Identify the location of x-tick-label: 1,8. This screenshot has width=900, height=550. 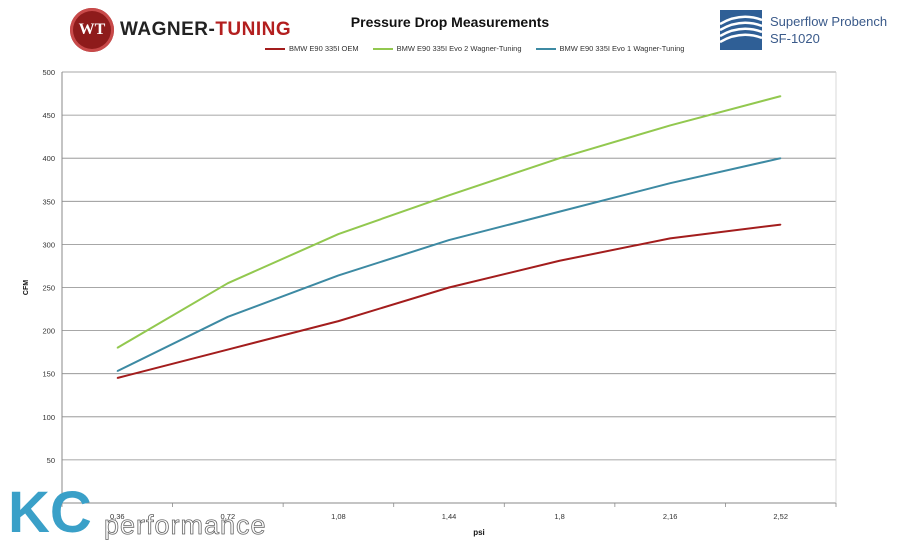
(559, 516).